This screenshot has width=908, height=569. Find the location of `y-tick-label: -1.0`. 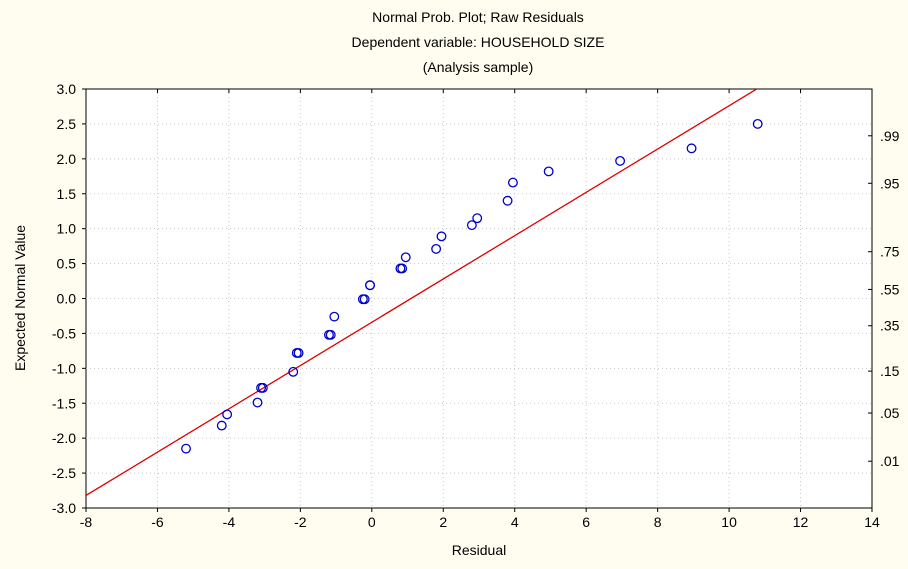

y-tick-label: -1.0 is located at coordinates (64, 368).